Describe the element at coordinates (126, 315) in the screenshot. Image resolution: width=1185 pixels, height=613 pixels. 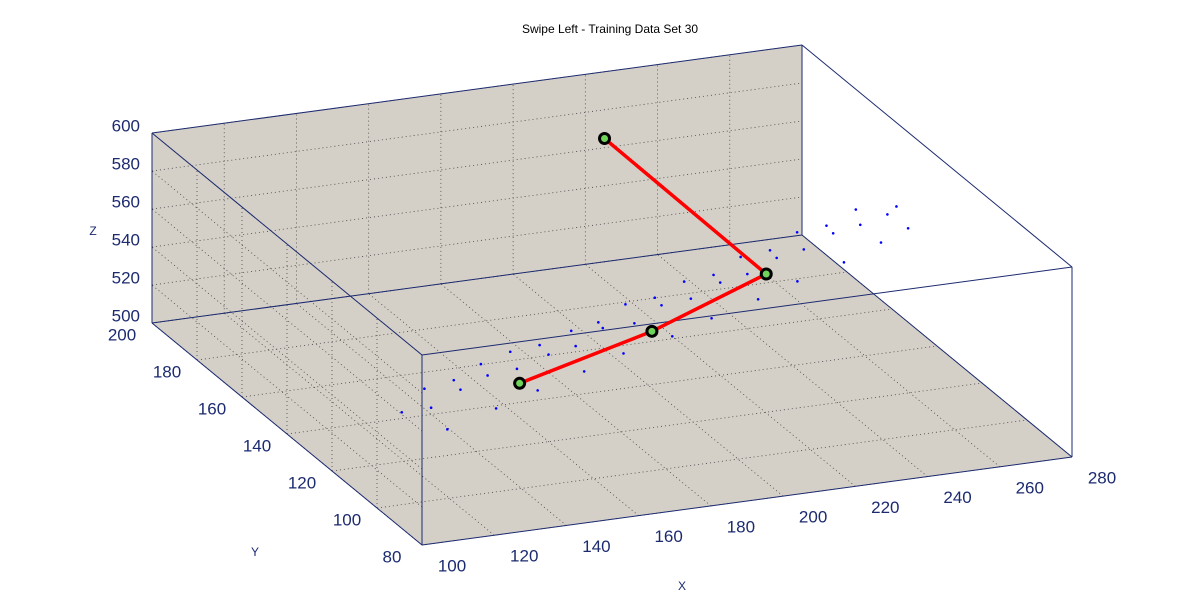
I see `z-tick-label: 500` at that location.